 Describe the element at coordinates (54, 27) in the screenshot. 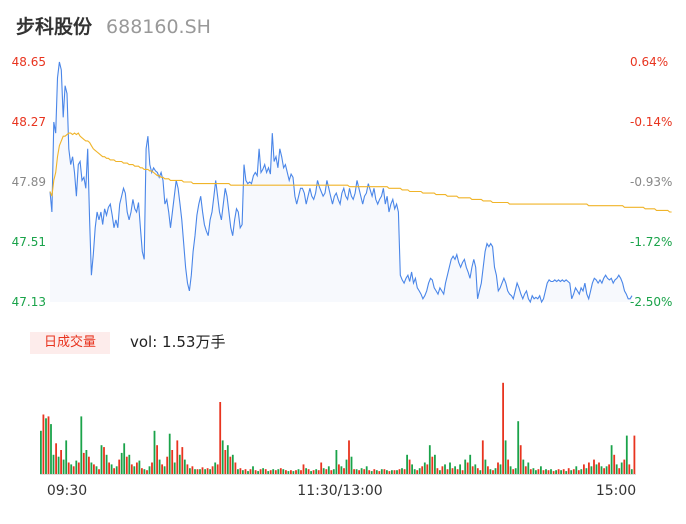

I see `stock-name: 步科股份` at that location.